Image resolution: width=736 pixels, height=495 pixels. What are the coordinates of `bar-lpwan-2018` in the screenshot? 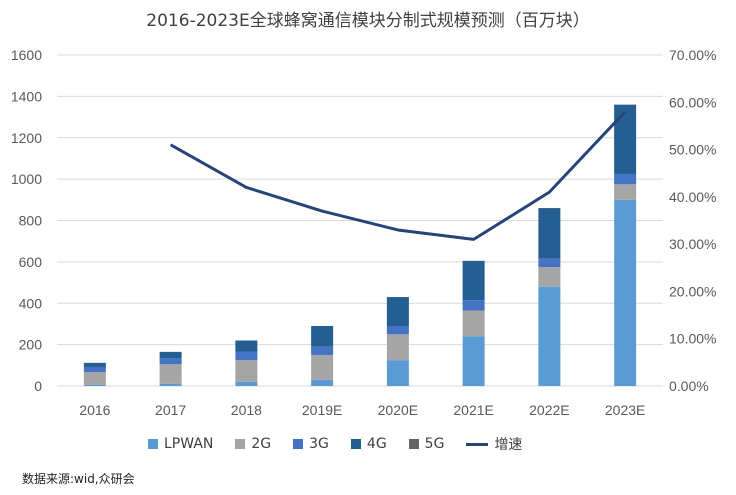 It's located at (246, 383).